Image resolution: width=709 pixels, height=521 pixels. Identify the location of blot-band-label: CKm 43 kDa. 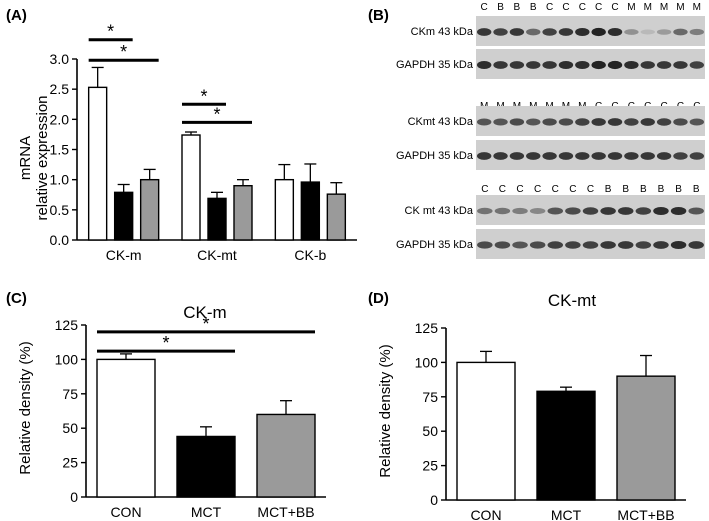
(442, 32).